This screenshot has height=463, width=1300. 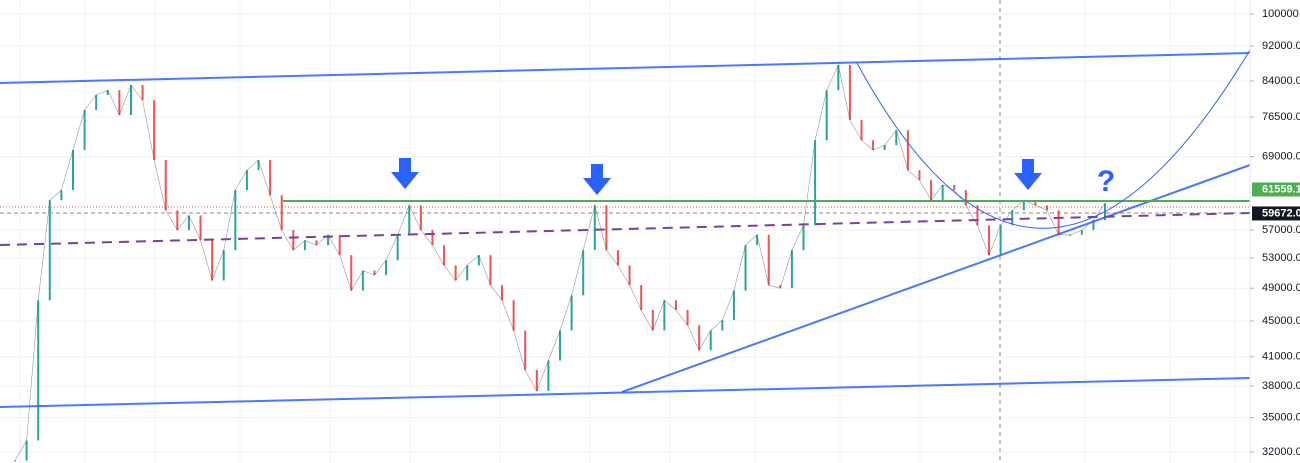 I want to click on y-tick-label: 45000.0, so click(x=1281, y=321).